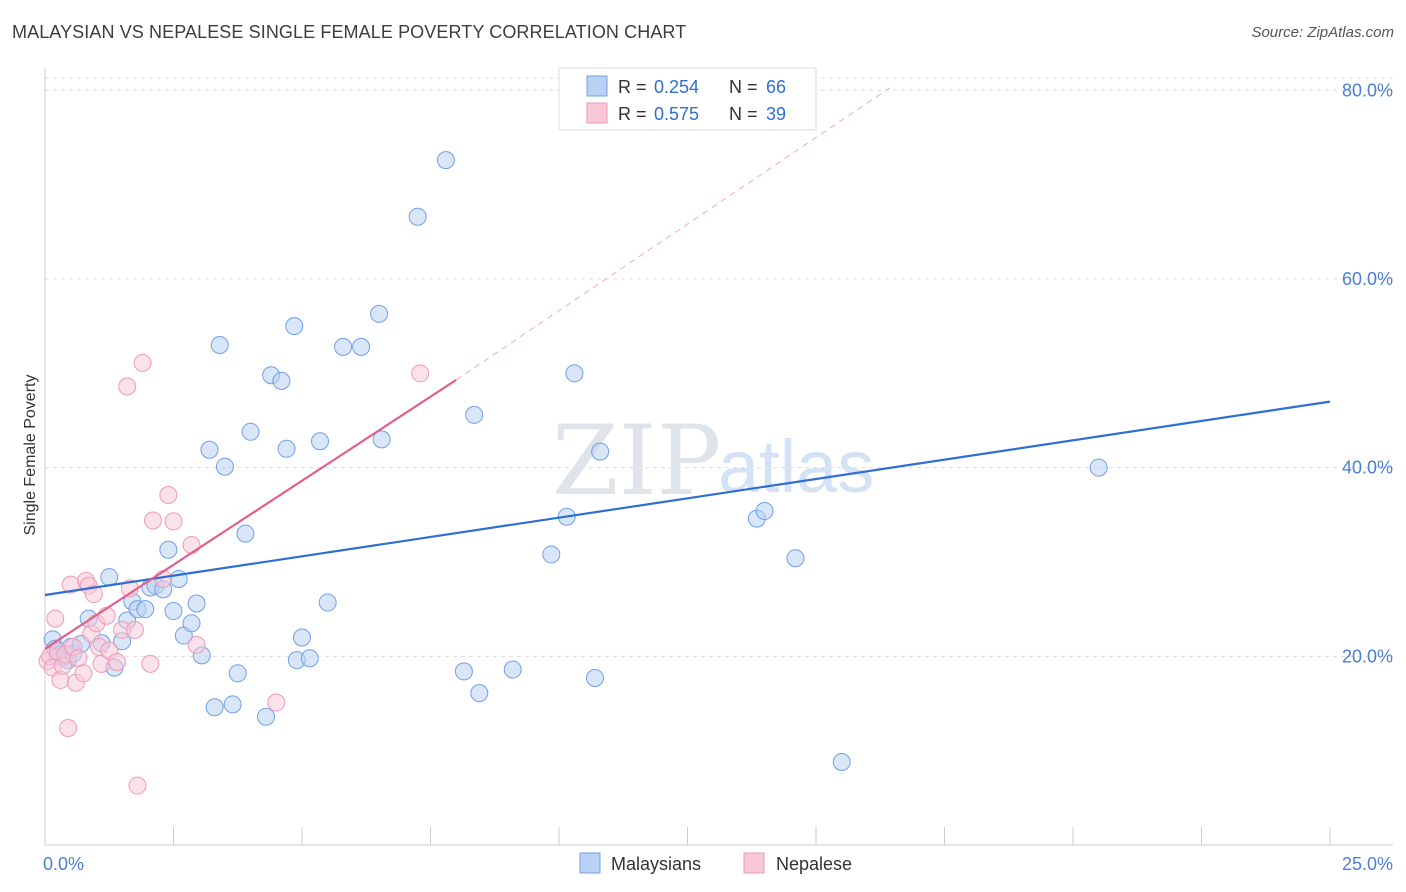  I want to click on bottom-legend: Malaysians Nepalese, so click(715, 863).